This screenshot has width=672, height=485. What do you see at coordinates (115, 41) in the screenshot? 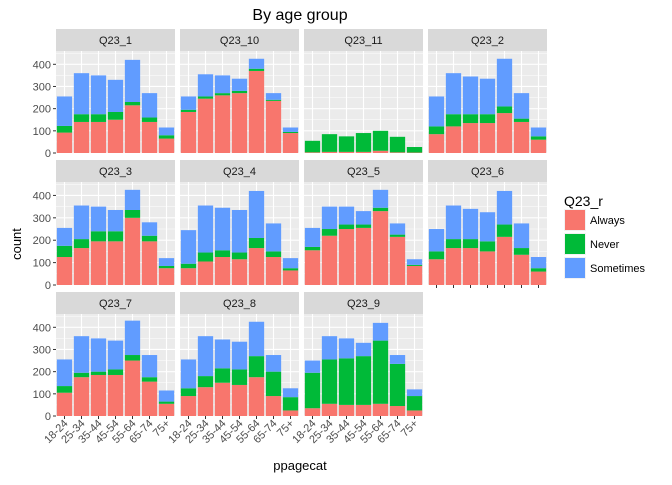
I see `facet-strip-label: Q23_1` at bounding box center [115, 41].